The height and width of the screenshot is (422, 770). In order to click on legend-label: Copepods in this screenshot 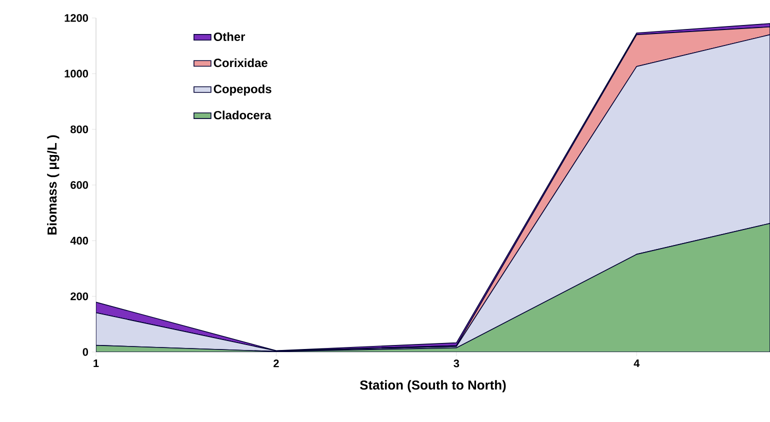, I will do `click(243, 90)`.